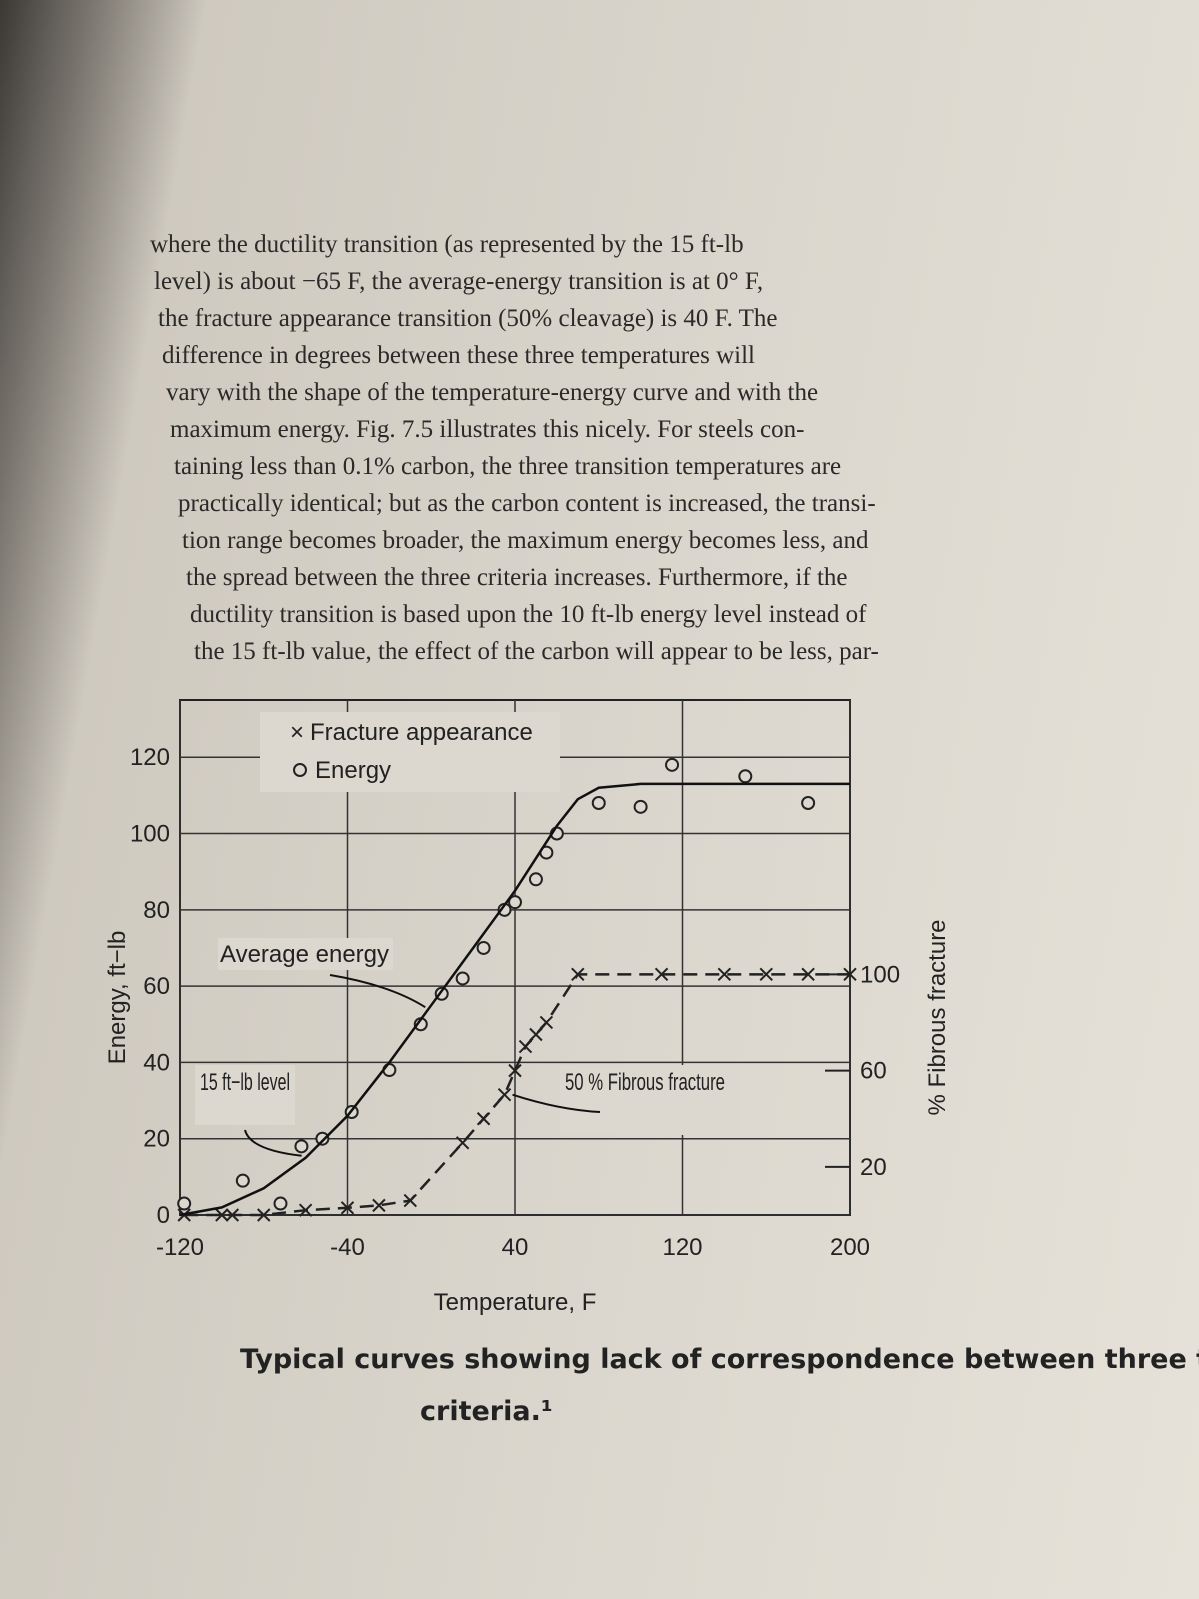 The height and width of the screenshot is (1599, 1199). Describe the element at coordinates (180, 1247) in the screenshot. I see `x-tick-label: -120` at that location.